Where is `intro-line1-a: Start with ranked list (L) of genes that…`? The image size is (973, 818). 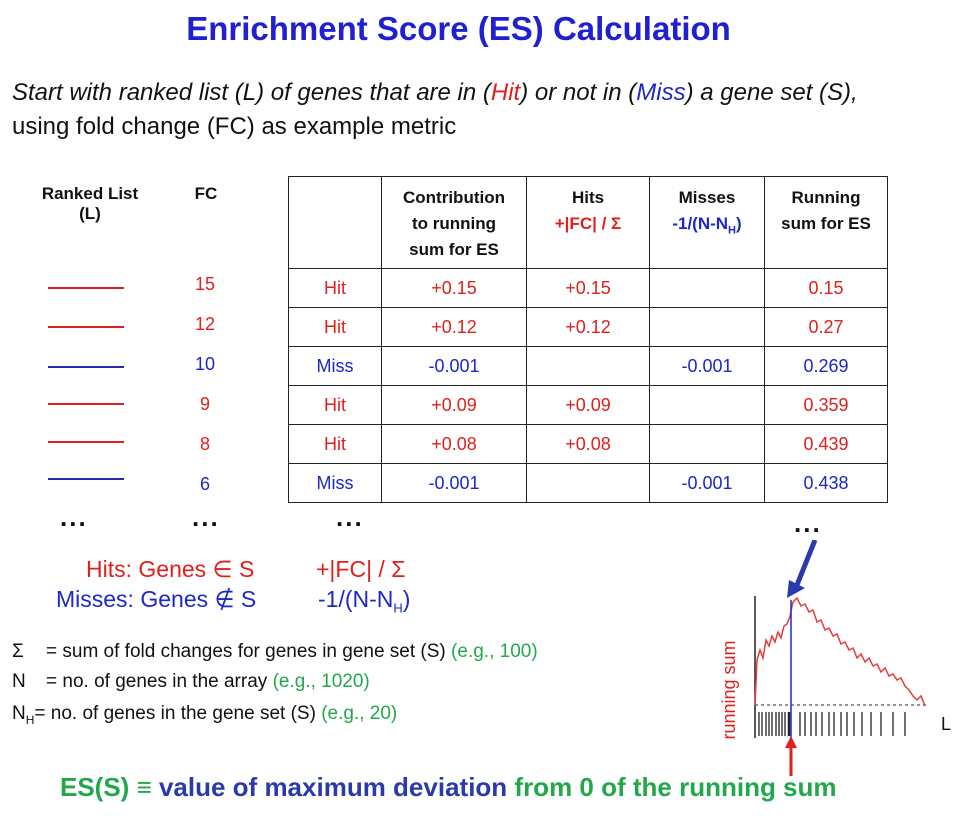 intro-line1-a: Start with ranked list (L) of genes that… is located at coordinates (251, 92).